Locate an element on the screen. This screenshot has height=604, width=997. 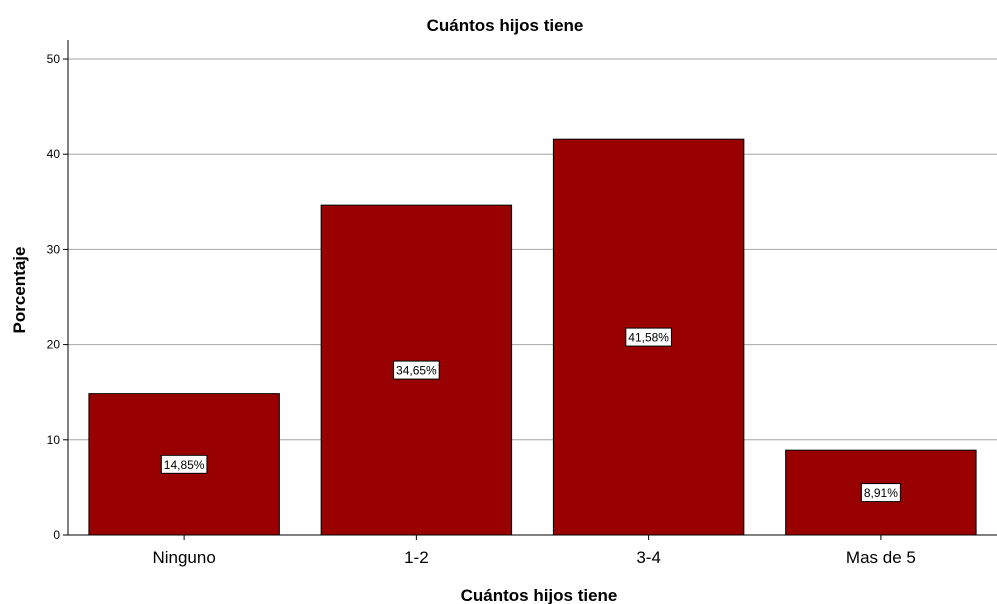
x-tick-label: 1-2 is located at coordinates (416, 557).